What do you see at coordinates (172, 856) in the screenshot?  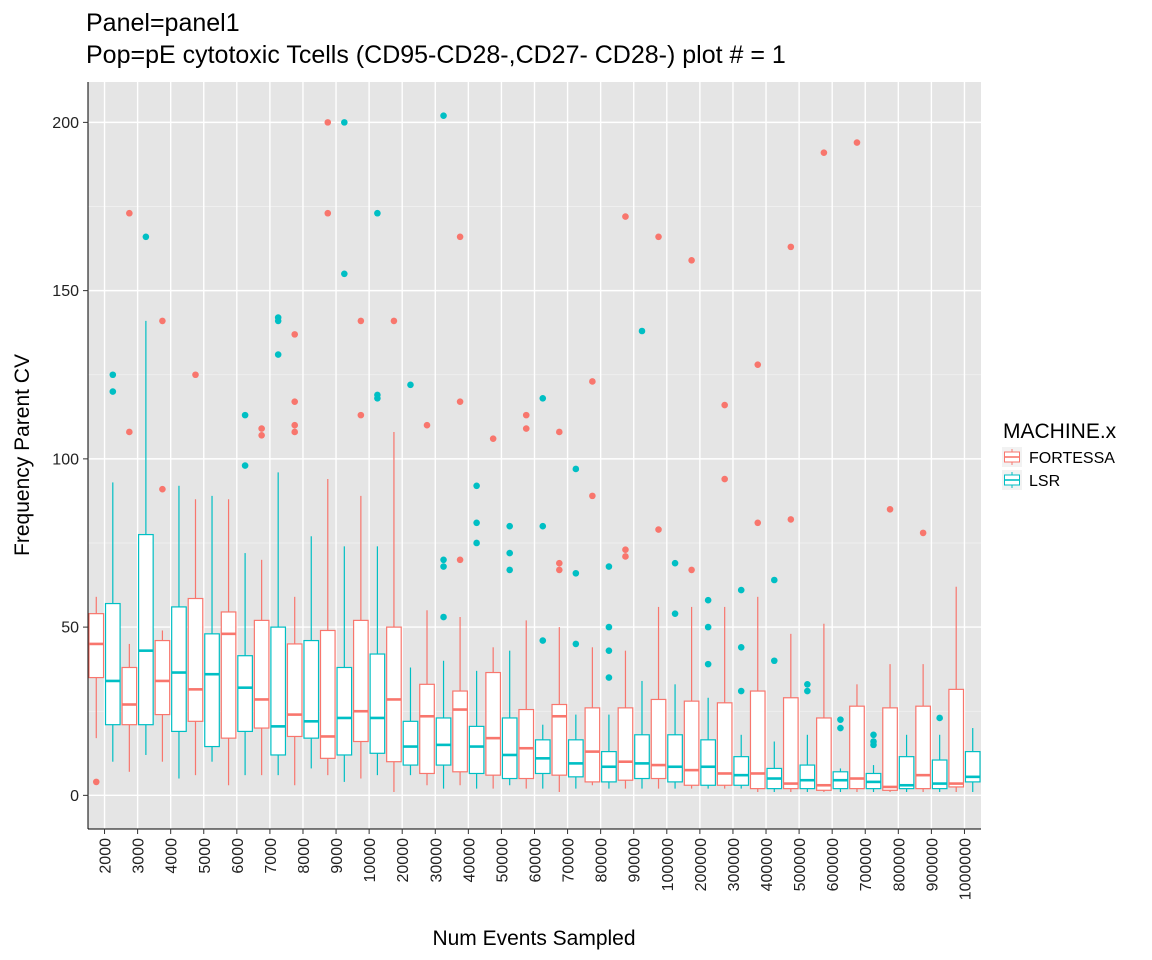 I see `x-tick-label: 4000` at bounding box center [172, 856].